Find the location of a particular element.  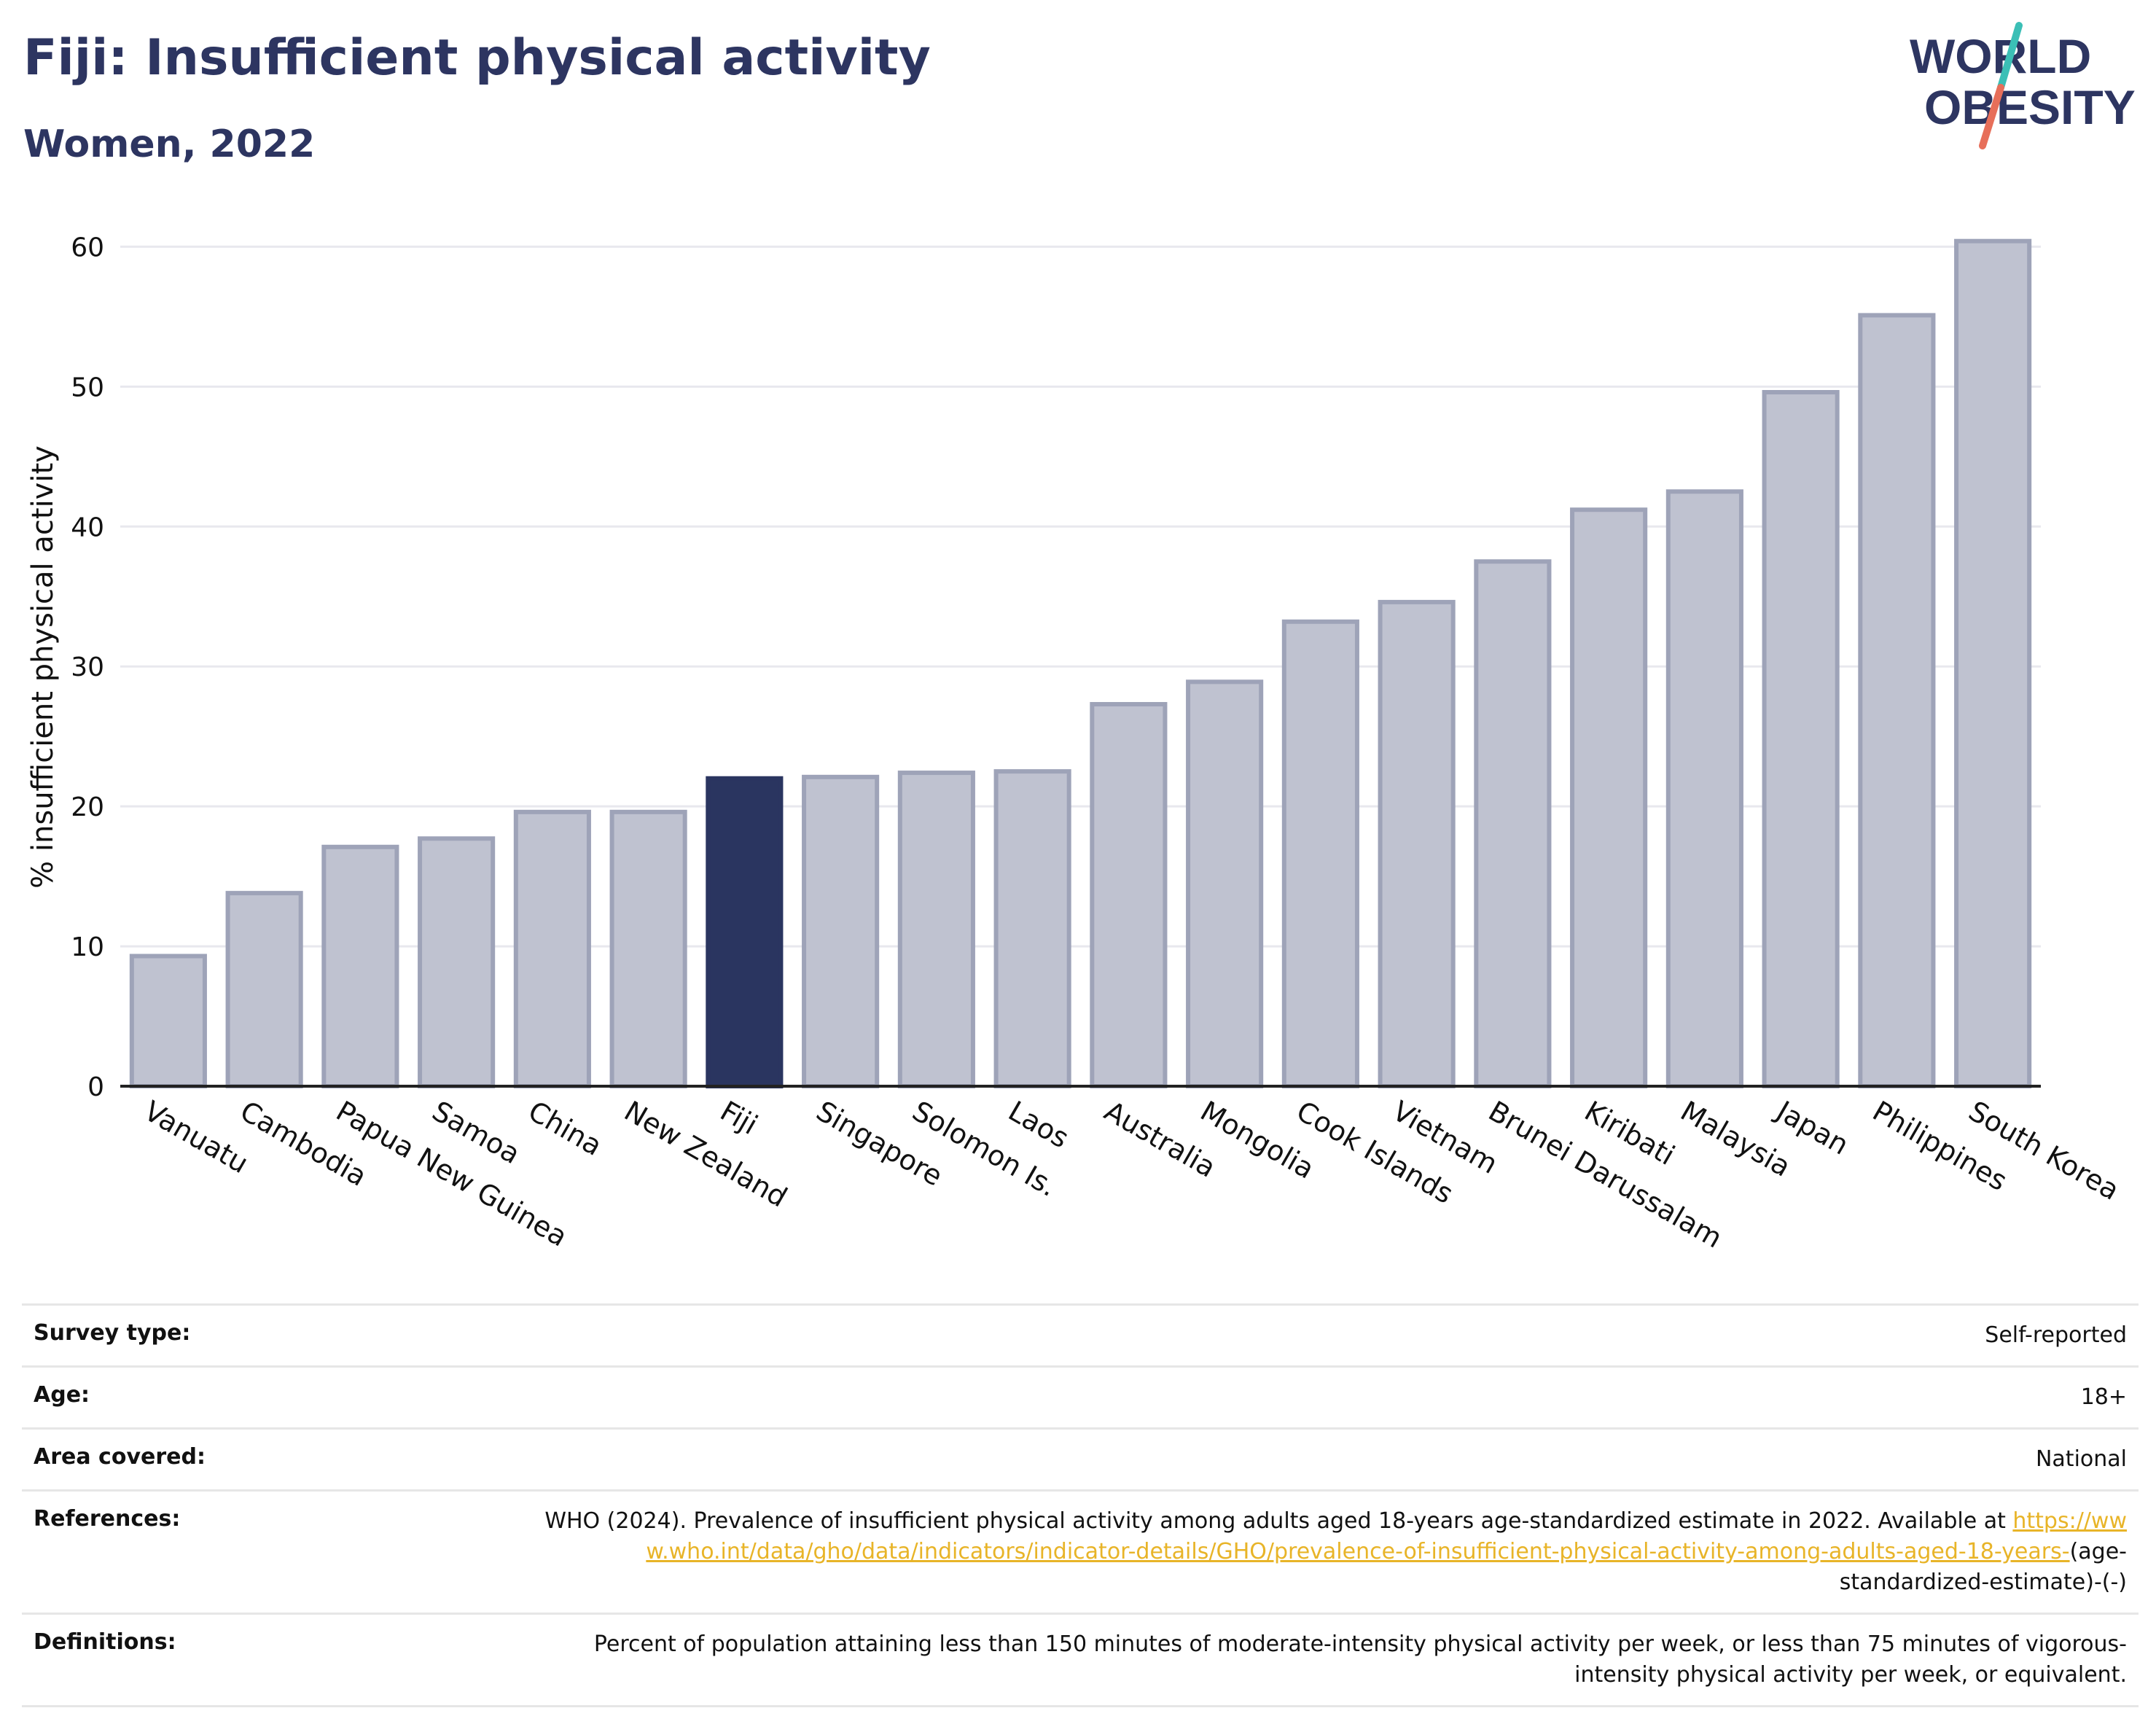

page-title: Fiji: Insufficient physical activity is located at coordinates (477, 58).